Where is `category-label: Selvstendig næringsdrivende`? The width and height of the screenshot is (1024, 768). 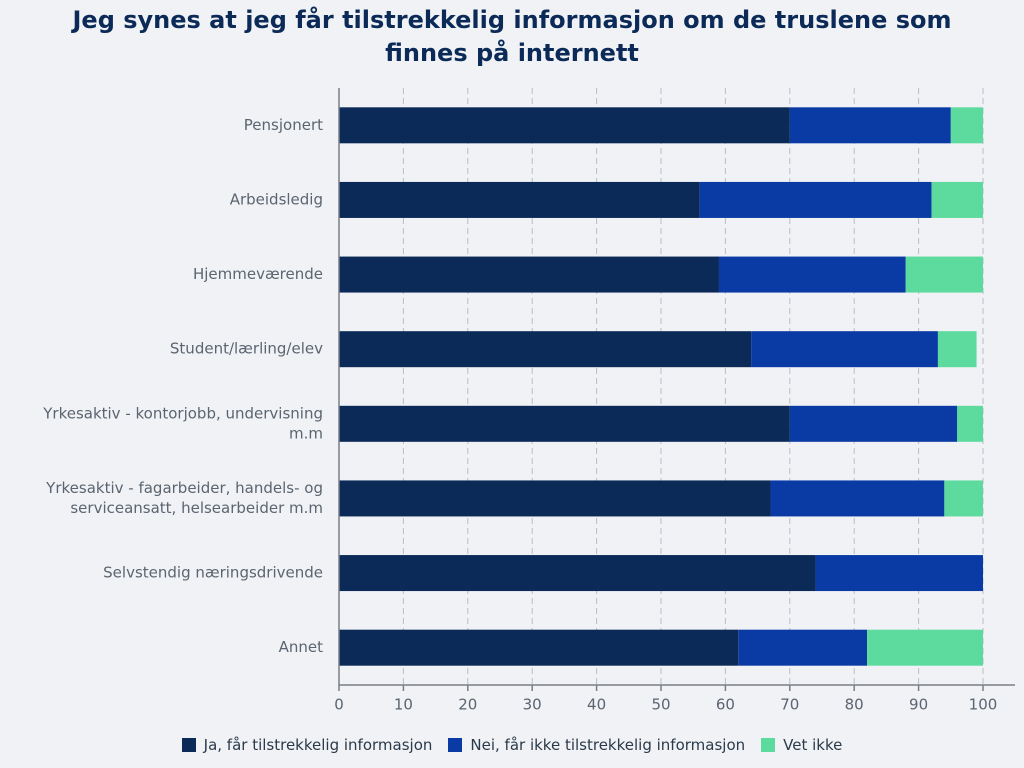
category-label: Selvstendig næringsdrivende is located at coordinates (213, 573).